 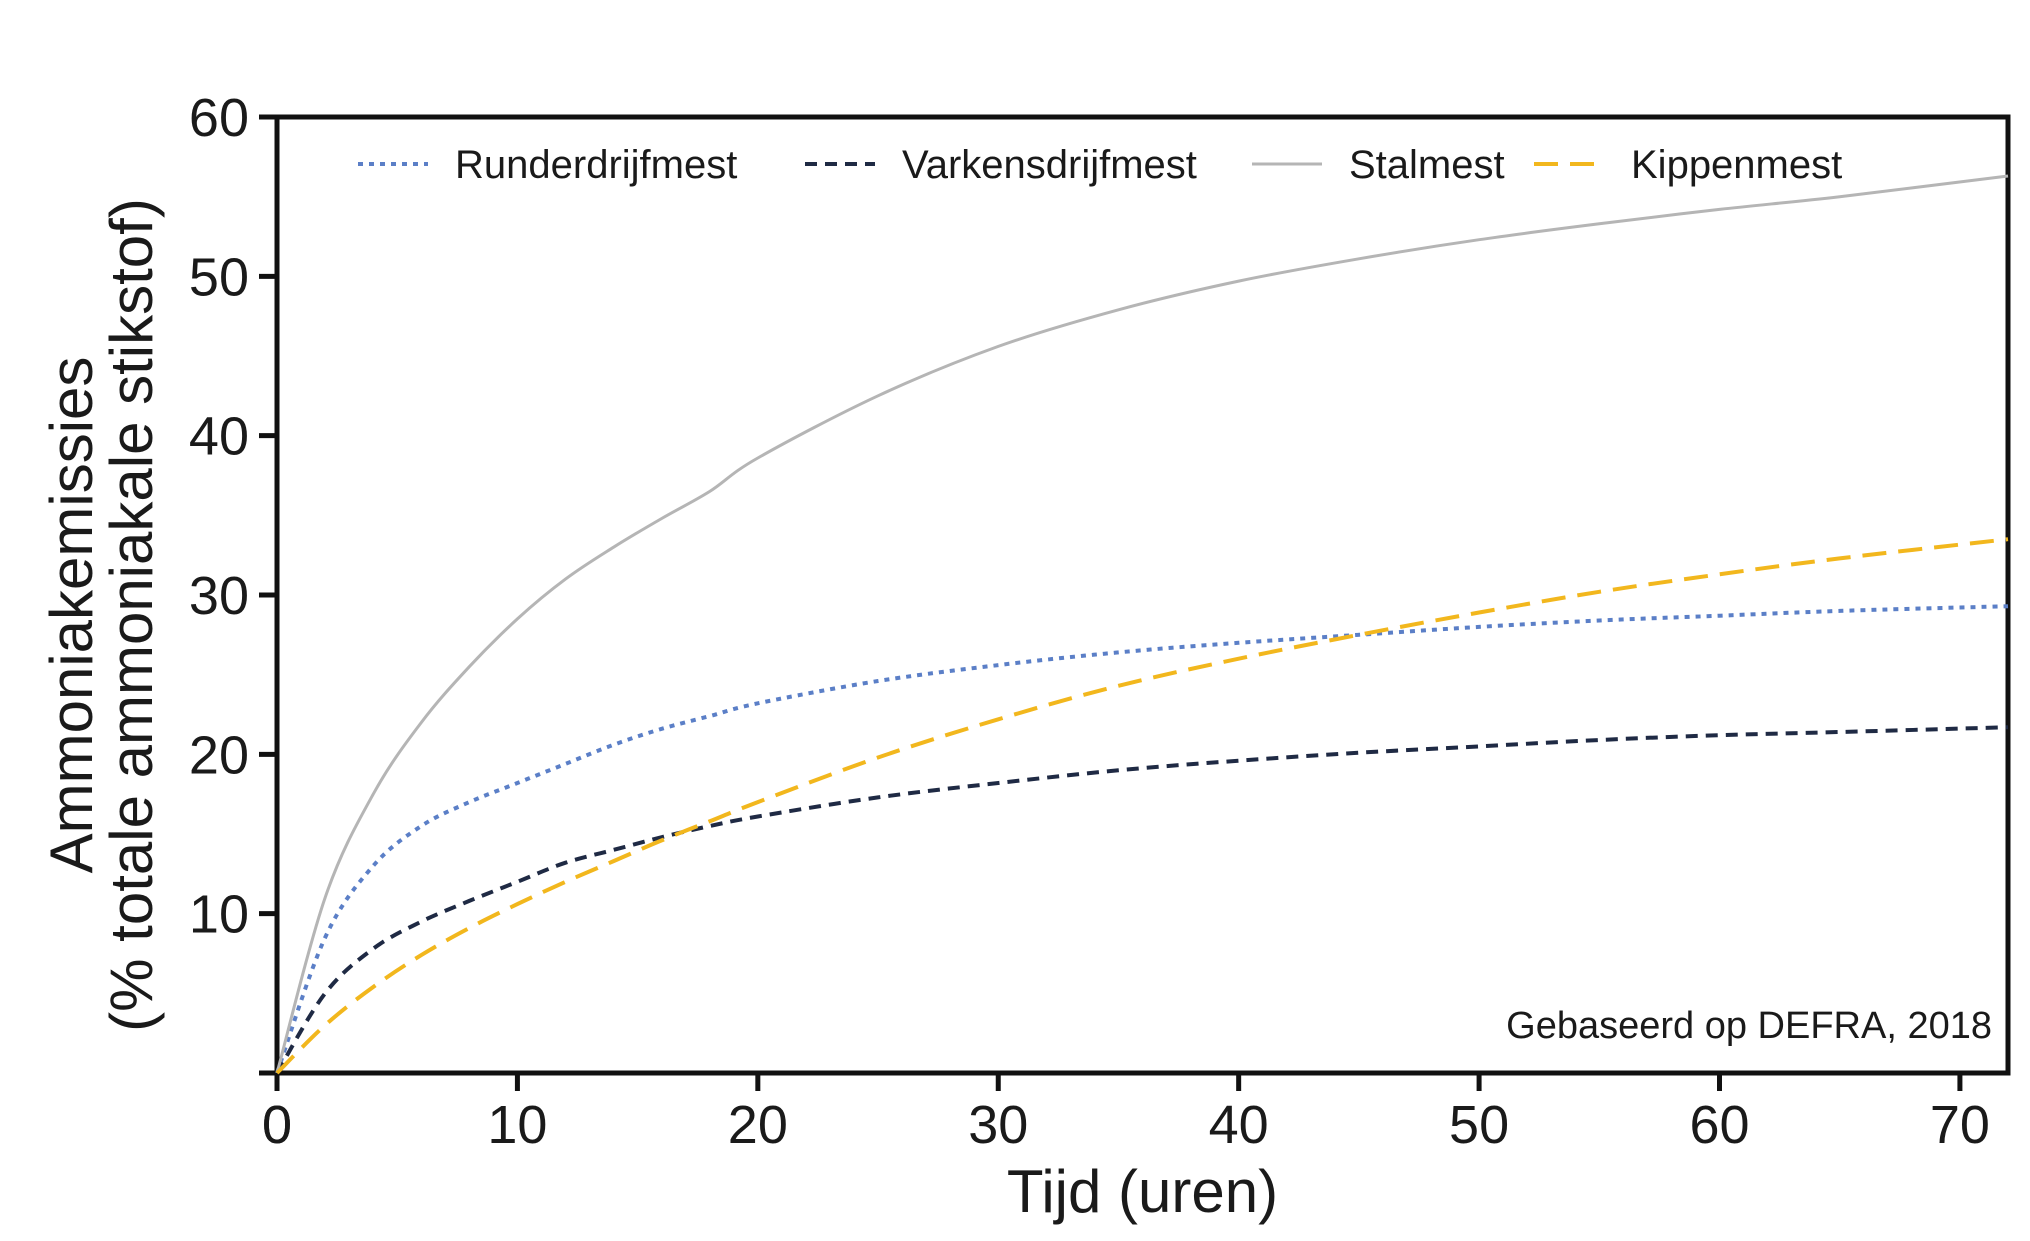 What do you see at coordinates (219, 915) in the screenshot?
I see `y-tick-label: 10` at bounding box center [219, 915].